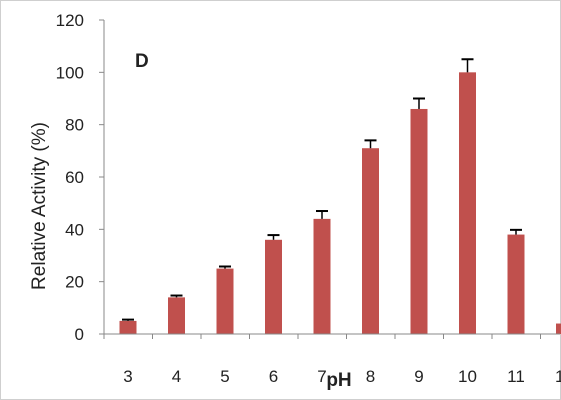  I want to click on x-tick-label: 11, so click(516, 376).